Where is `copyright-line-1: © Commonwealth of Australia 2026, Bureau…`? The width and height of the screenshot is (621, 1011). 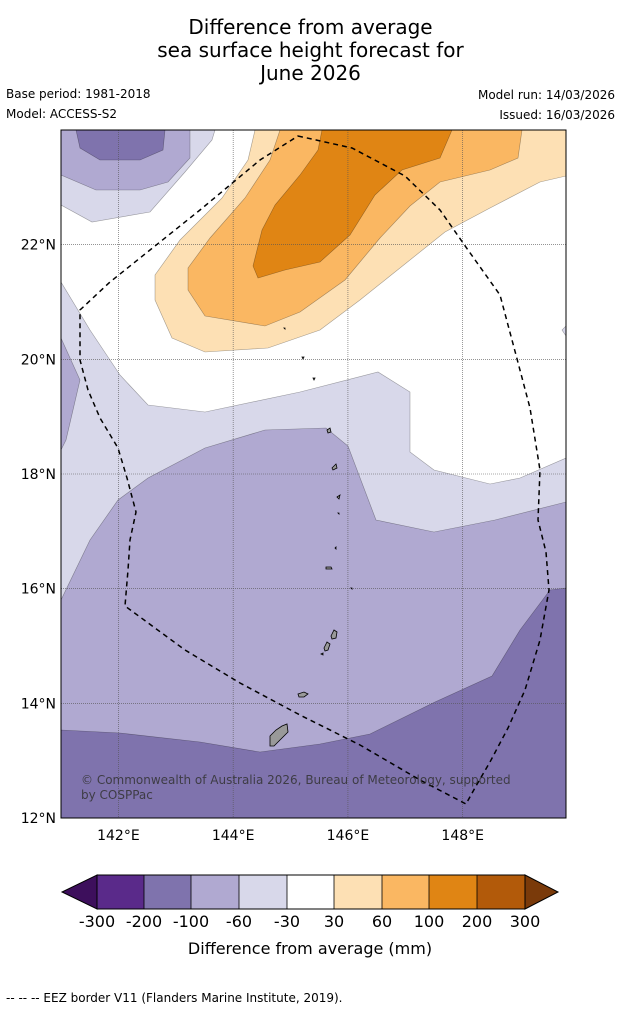
copyright-line-1: © Commonwealth of Australia 2026, Bureau… is located at coordinates (296, 780).